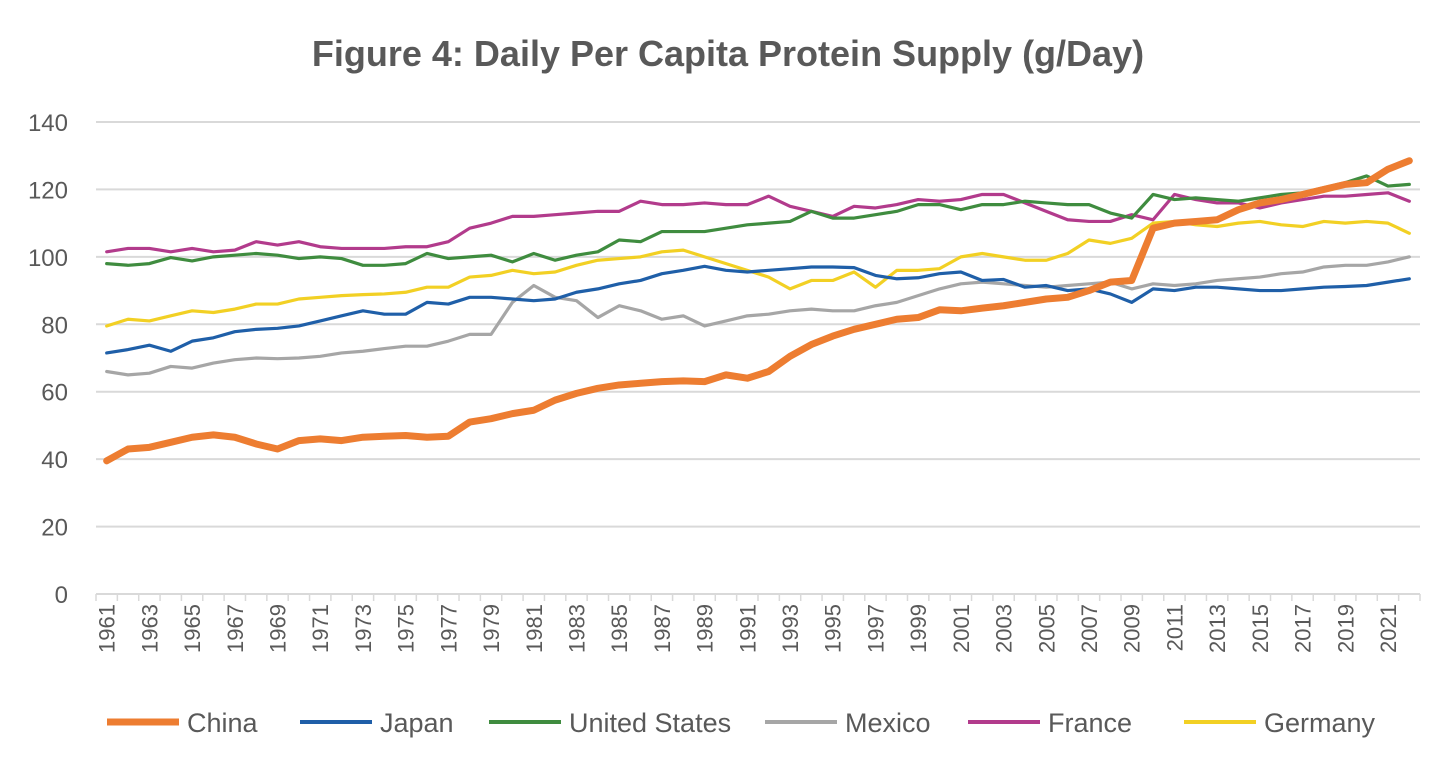  Describe the element at coordinates (758, 220) in the screenshot. I see `series-line-united-states` at that location.